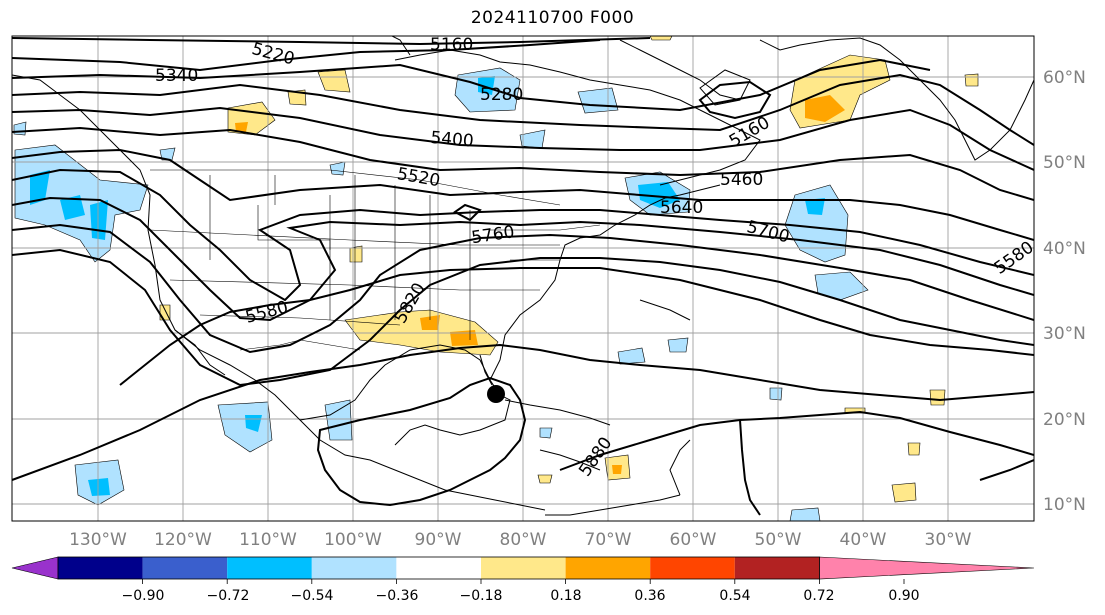 The image size is (1105, 615). Describe the element at coordinates (98, 540) in the screenshot. I see `longitude-label: 130°W` at that location.